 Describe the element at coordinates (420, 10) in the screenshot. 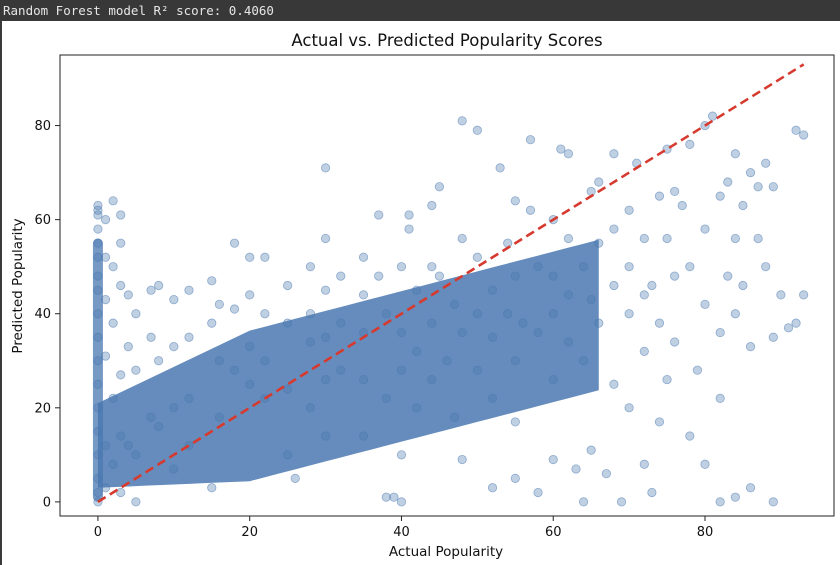

I see `console-output-bar: Random Forest model R² score: 0.4060` at that location.